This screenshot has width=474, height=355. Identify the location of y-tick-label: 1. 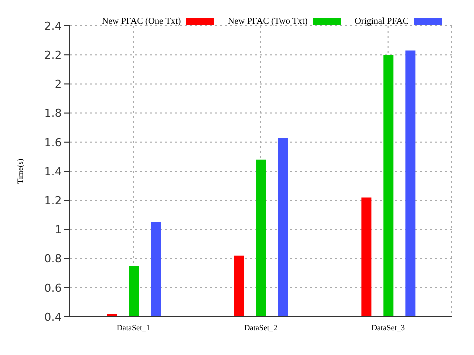
(58, 230).